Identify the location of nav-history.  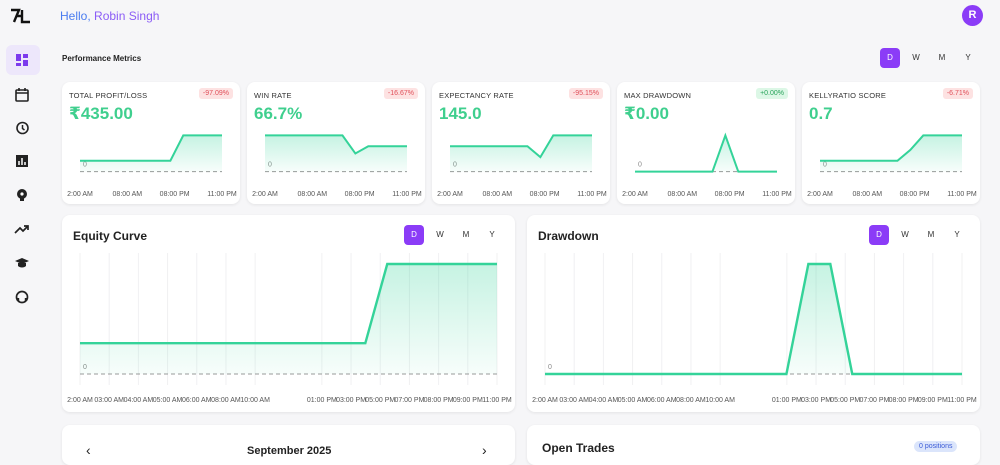
(22, 128).